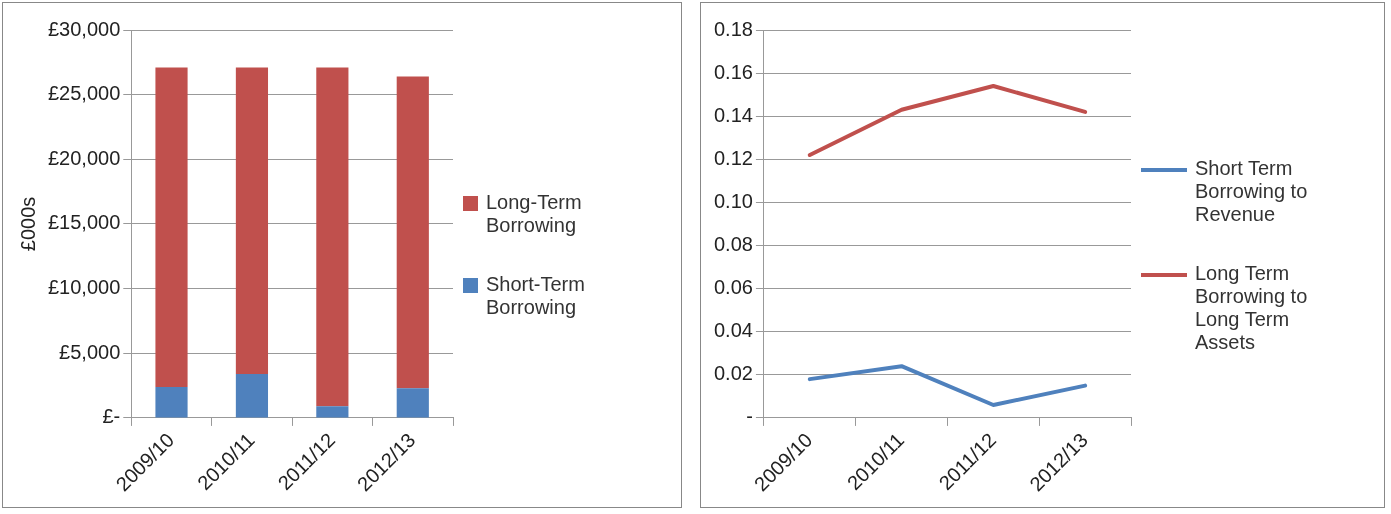 This screenshot has height=514, width=1391. What do you see at coordinates (733, 200) in the screenshot?
I see `y-tick-label: 0.10` at bounding box center [733, 200].